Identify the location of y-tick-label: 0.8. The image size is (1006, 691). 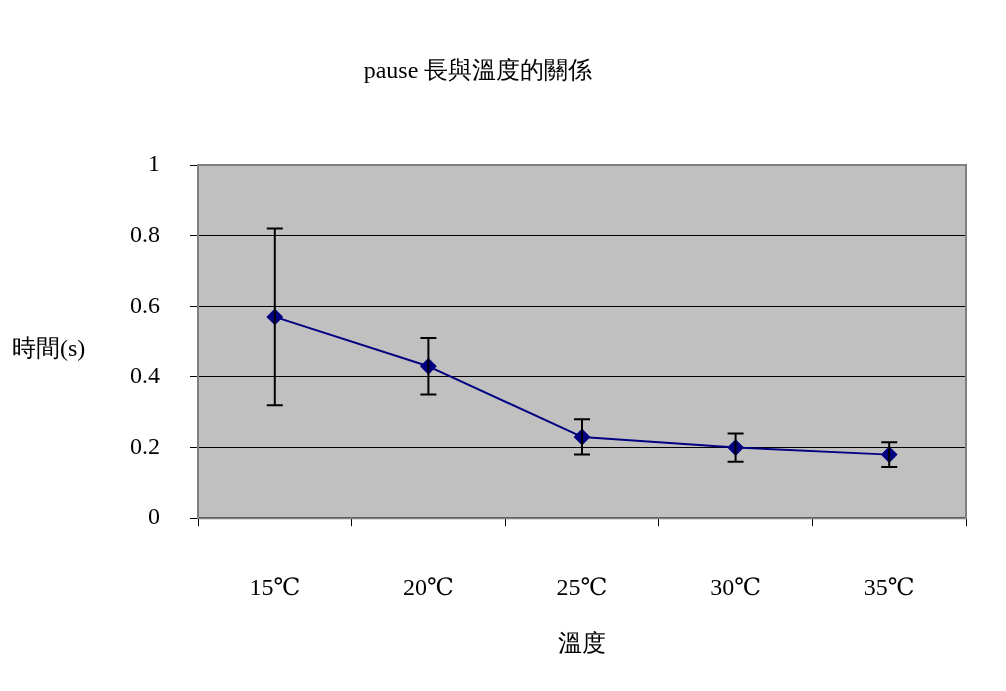
(145, 233).